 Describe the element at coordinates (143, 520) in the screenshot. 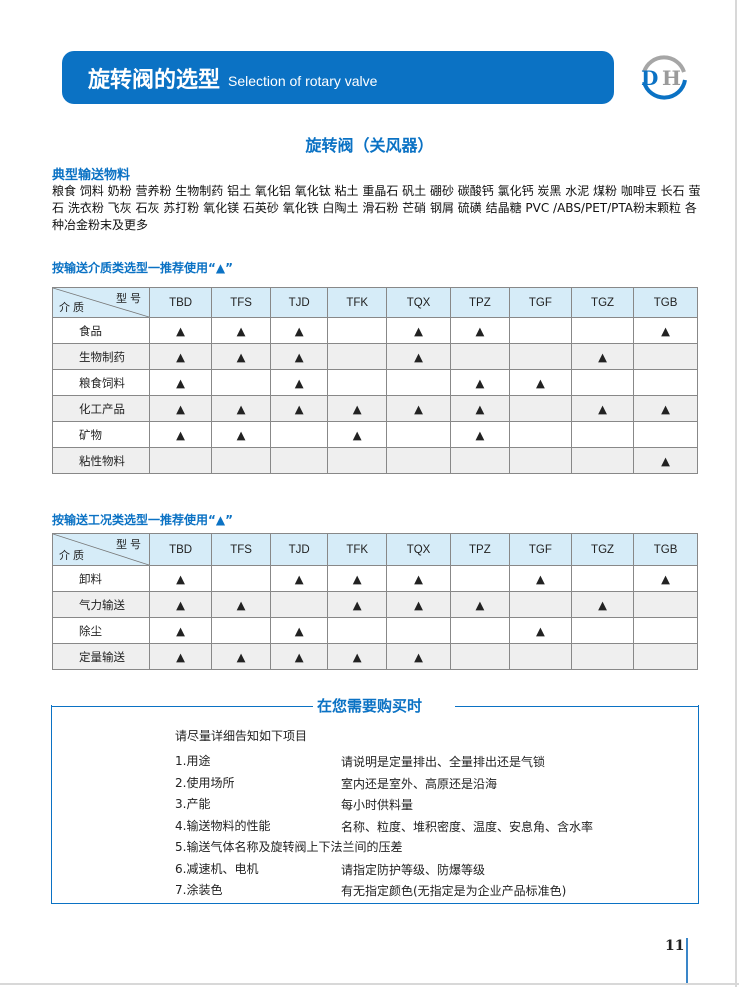

I see `table2-heading: 按输送工况类选型一推荐使用“▲”` at that location.